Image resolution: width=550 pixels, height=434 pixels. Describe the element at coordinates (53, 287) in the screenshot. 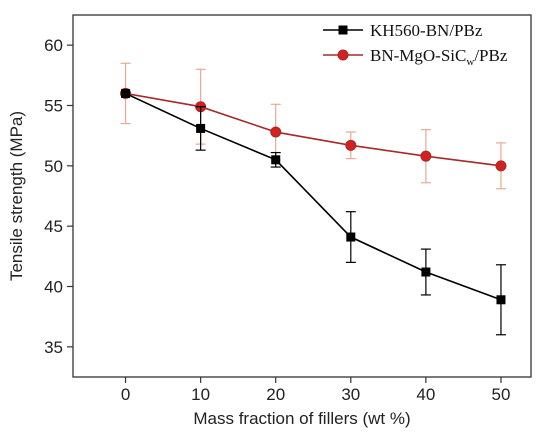

I see `y-tick-label: 40` at that location.